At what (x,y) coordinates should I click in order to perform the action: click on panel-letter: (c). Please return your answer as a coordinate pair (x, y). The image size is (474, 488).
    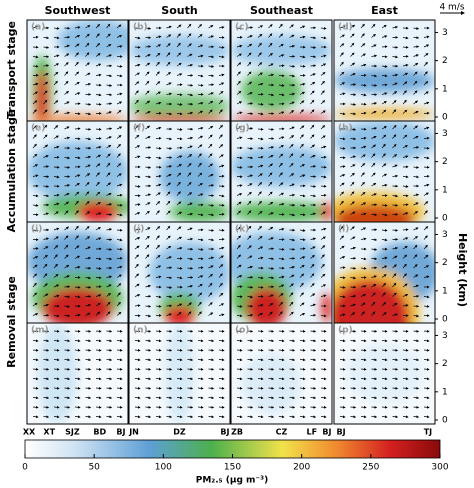
    Looking at the image, I should click on (242, 28).